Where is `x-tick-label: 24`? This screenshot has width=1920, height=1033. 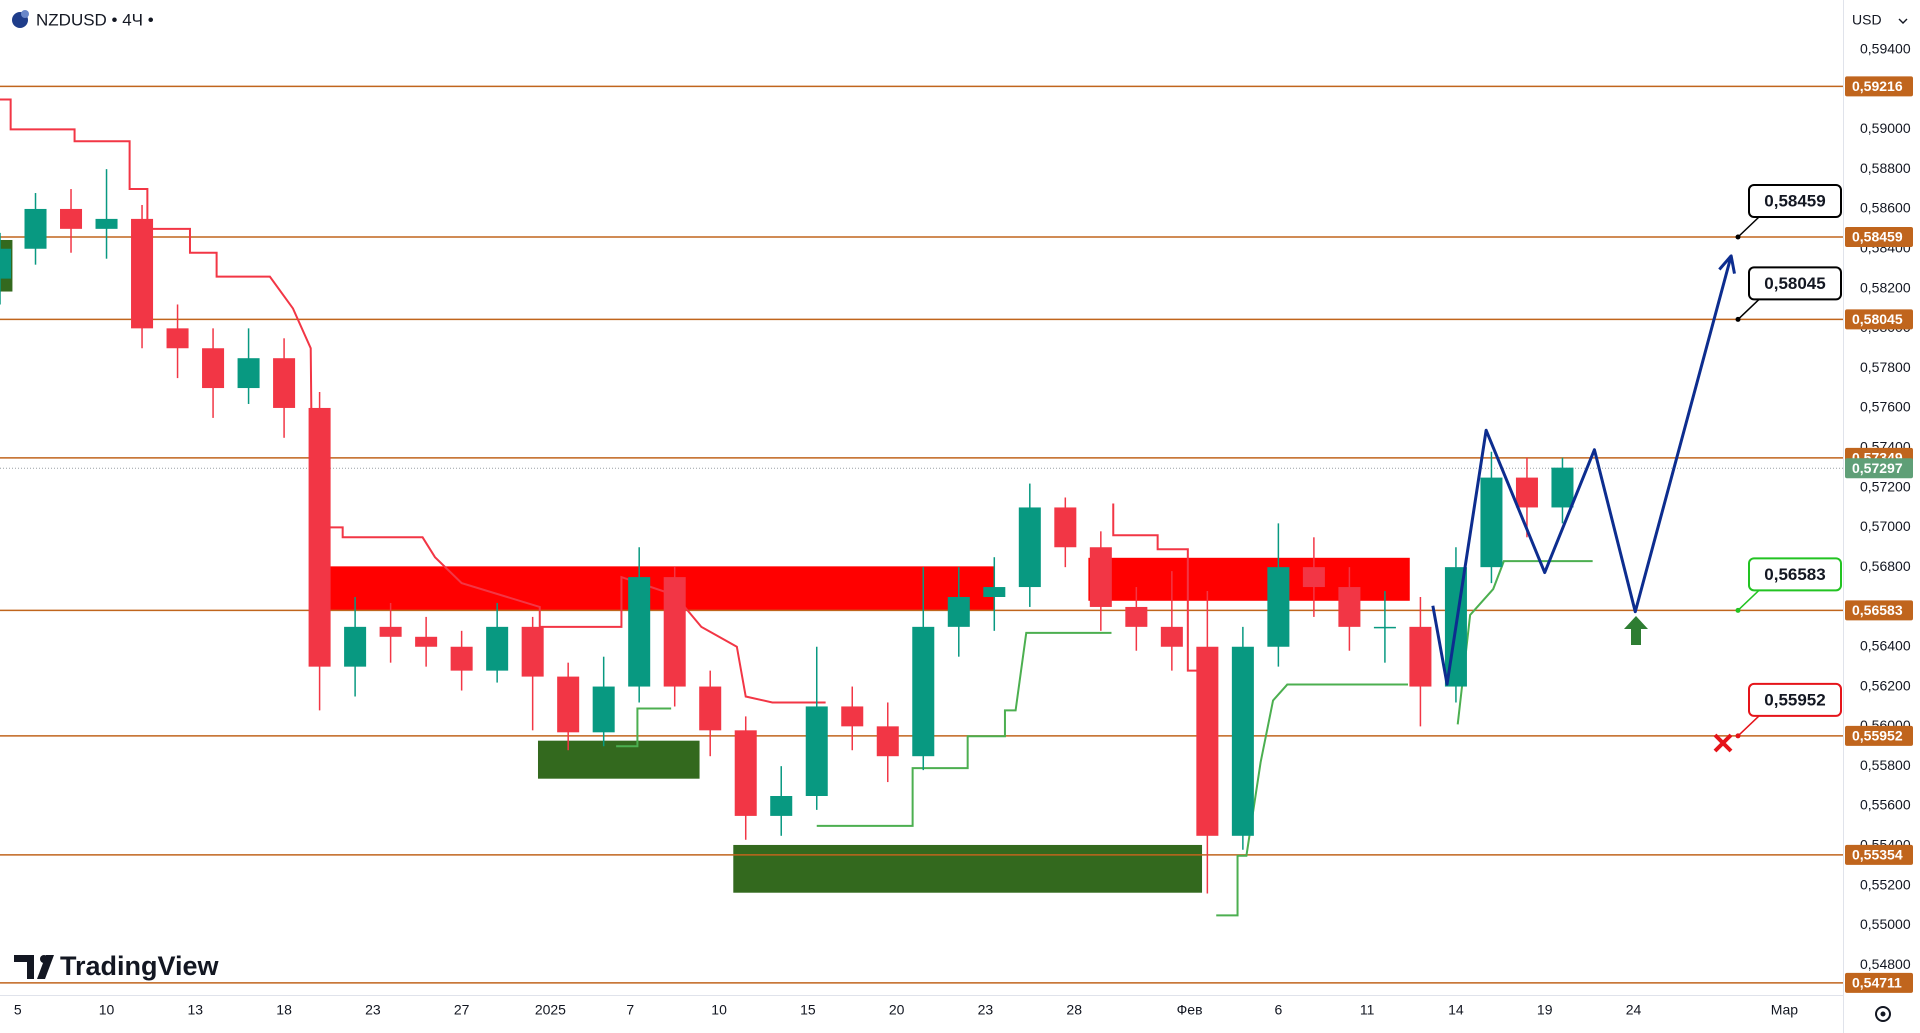
x-tick-label: 24 is located at coordinates (1634, 1010).